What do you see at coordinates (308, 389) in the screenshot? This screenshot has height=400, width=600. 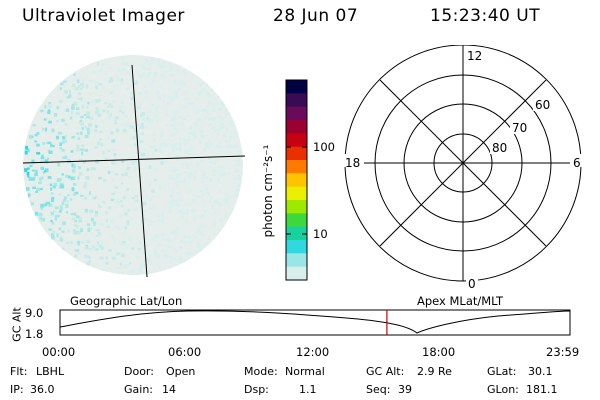 I see `dsp-value: 1.1` at bounding box center [308, 389].